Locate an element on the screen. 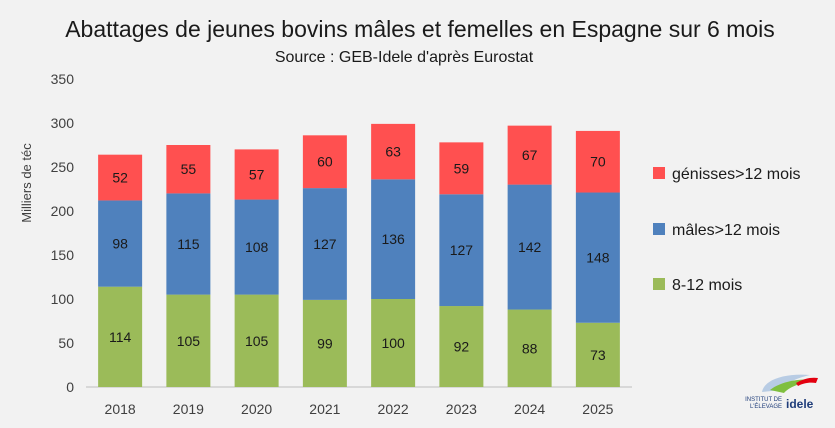 The image size is (835, 428). logo-line-1: INSTITUT DE is located at coordinates (763, 400).